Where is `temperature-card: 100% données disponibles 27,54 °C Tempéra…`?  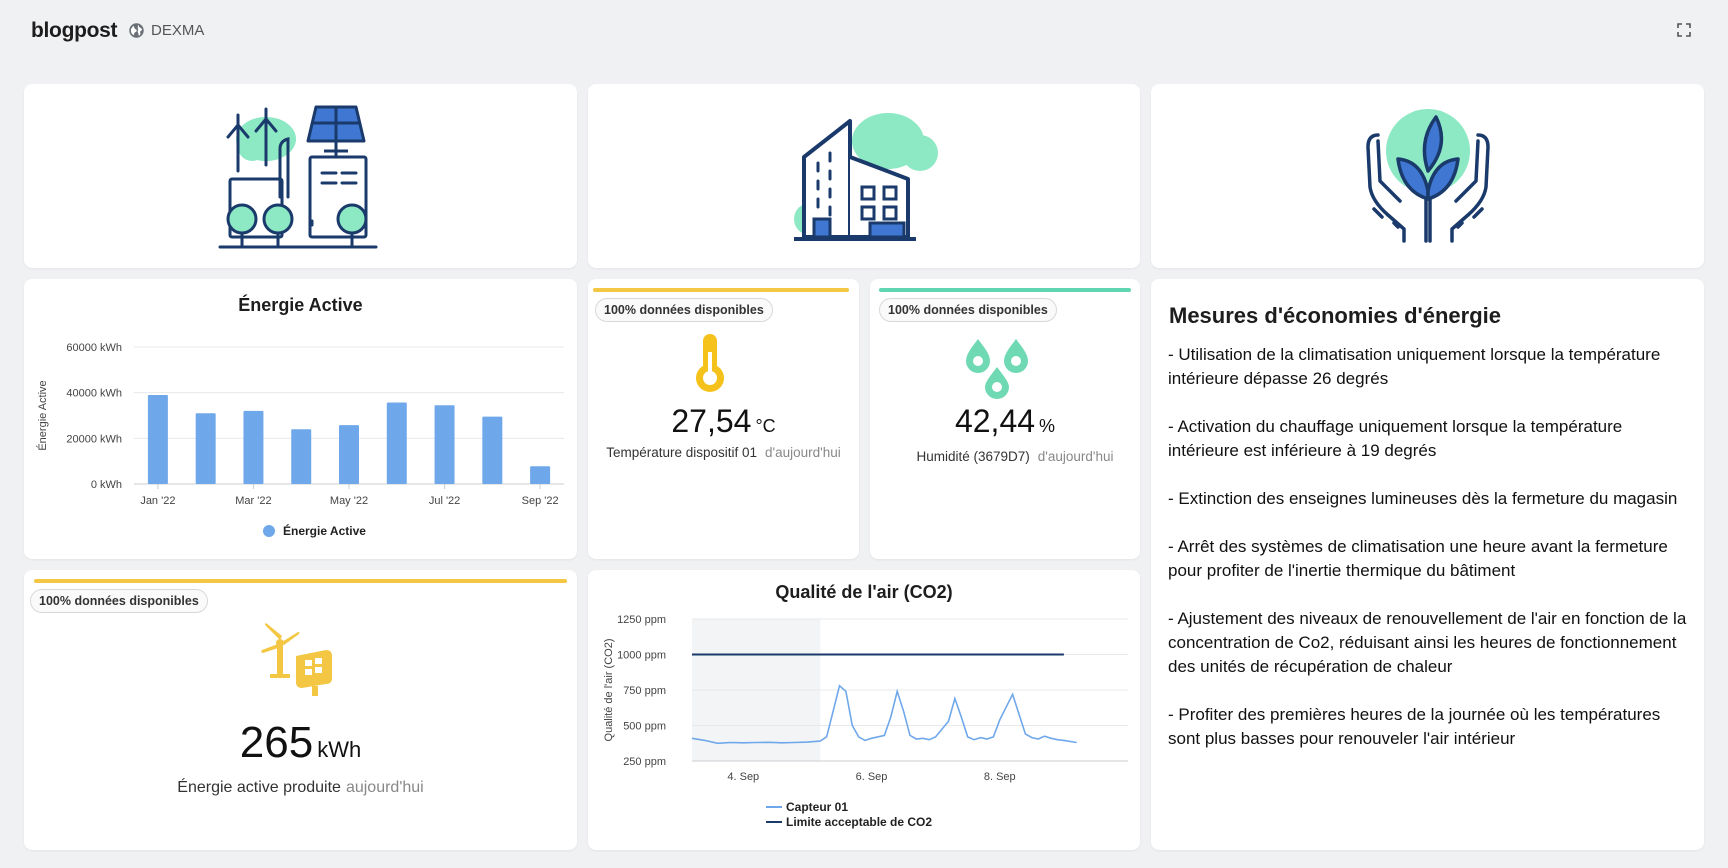
temperature-card: 100% données disponibles 27,54 °C Tempéra… is located at coordinates (723, 419).